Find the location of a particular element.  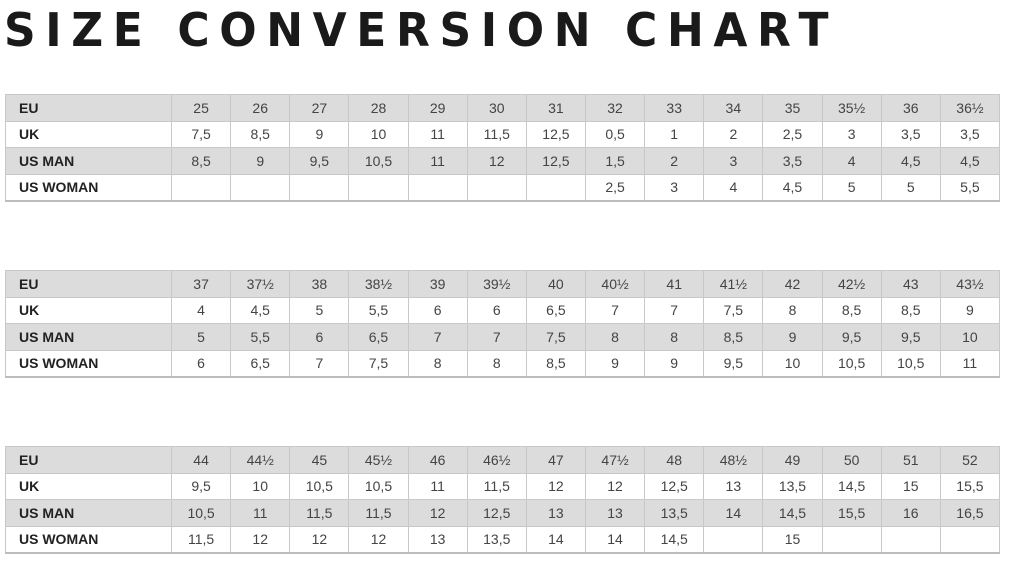

size-cell: 5 is located at coordinates (319, 310).